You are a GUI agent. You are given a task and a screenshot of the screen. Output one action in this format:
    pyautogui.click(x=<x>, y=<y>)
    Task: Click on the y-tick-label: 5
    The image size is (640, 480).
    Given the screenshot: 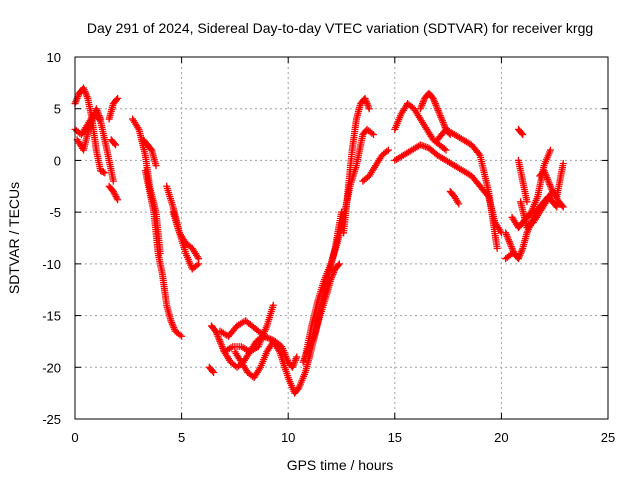 What is the action you would take?
    pyautogui.click(x=57, y=109)
    